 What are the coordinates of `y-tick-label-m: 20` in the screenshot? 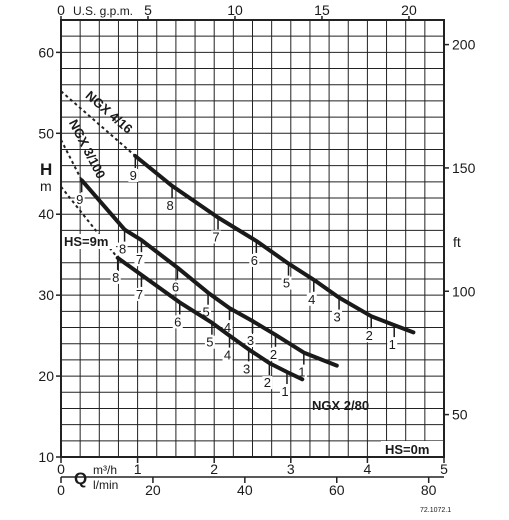 It's located at (46, 376).